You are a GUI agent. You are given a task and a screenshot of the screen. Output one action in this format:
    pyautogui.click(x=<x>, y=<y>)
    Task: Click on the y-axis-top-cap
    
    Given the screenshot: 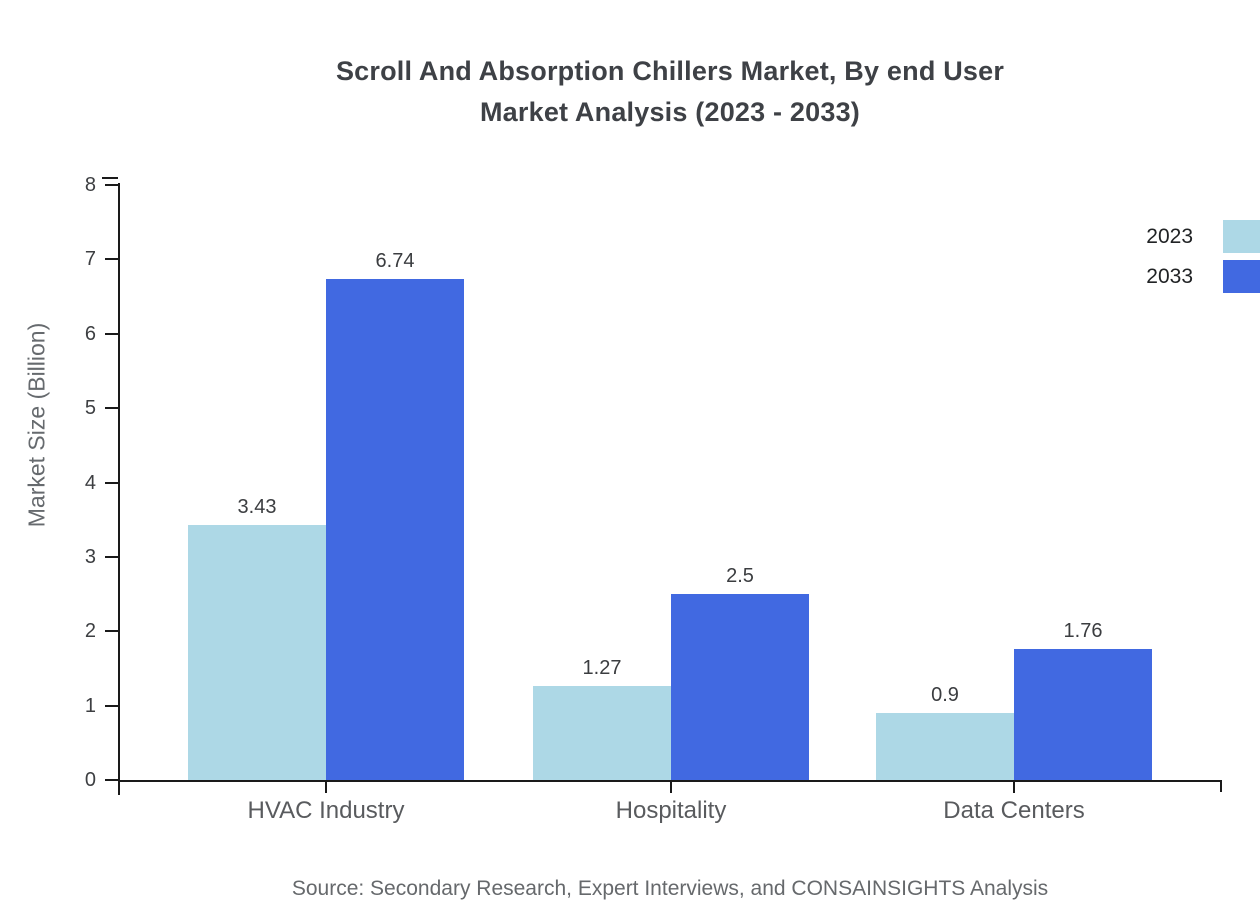 What is the action you would take?
    pyautogui.click(x=110, y=178)
    